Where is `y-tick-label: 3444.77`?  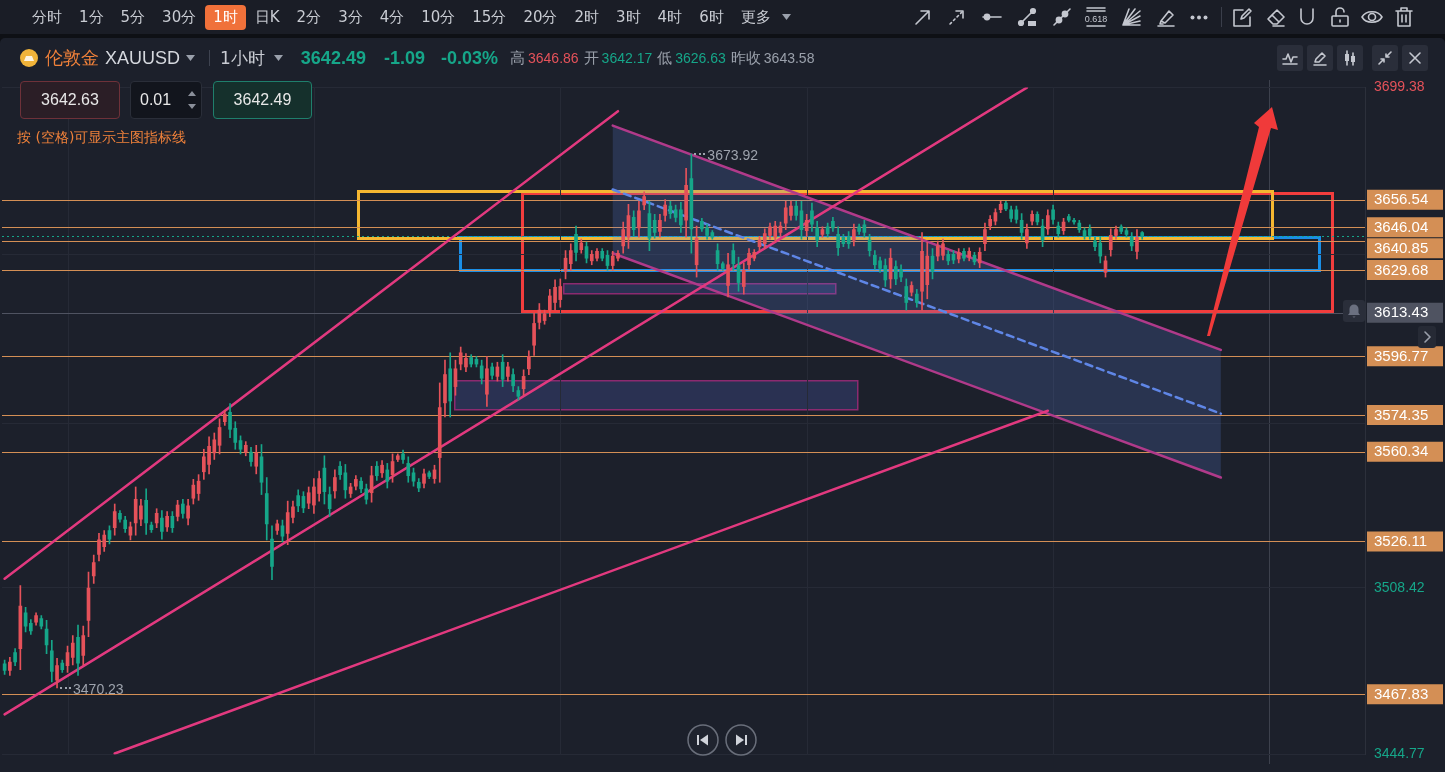
y-tick-label: 3444.77 is located at coordinates (1399, 753).